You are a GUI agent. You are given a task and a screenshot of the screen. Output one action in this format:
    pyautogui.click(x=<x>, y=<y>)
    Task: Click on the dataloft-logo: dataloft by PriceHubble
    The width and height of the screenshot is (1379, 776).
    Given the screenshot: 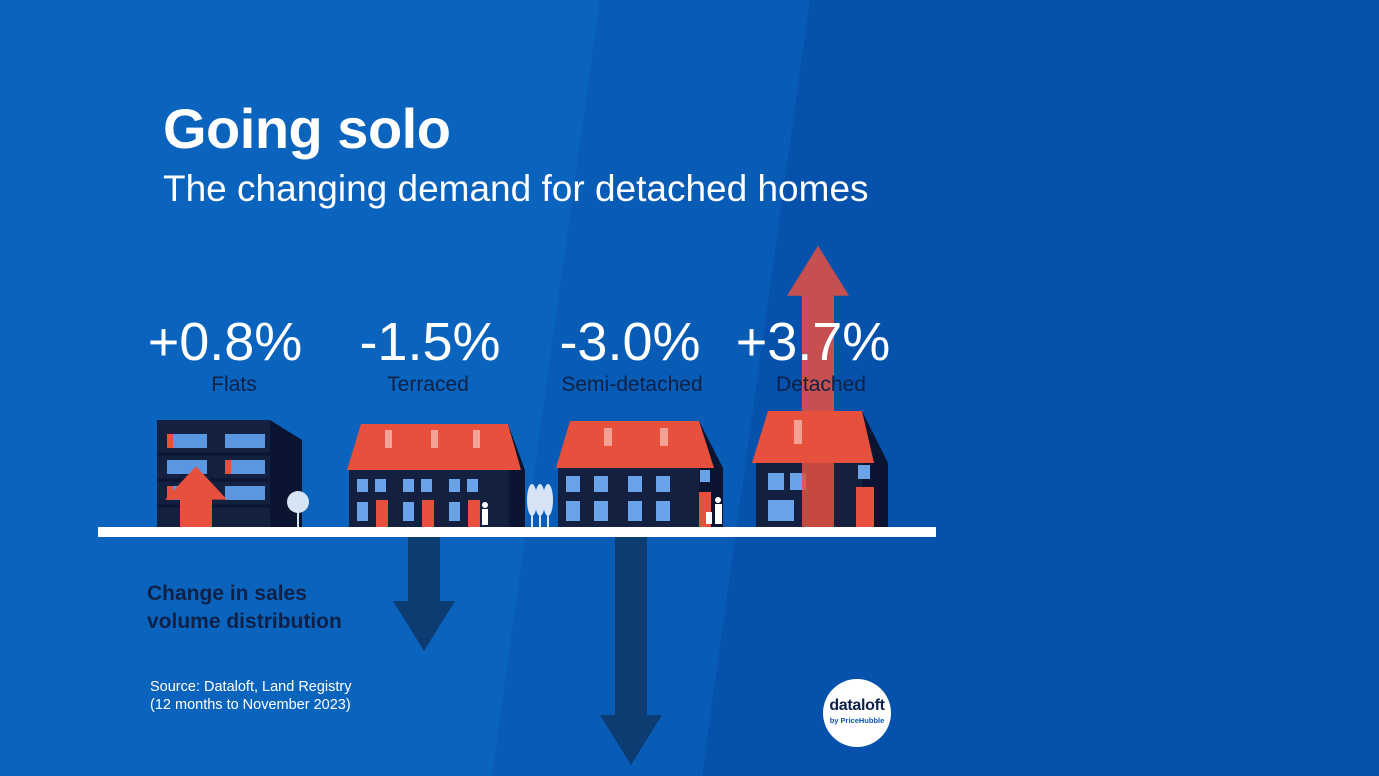 What is the action you would take?
    pyautogui.click(x=857, y=713)
    